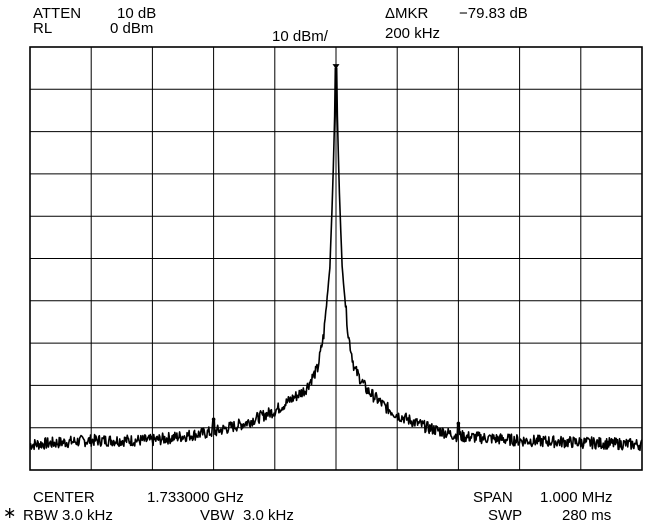  I want to click on span-value: 1.000 MHz, so click(576, 497).